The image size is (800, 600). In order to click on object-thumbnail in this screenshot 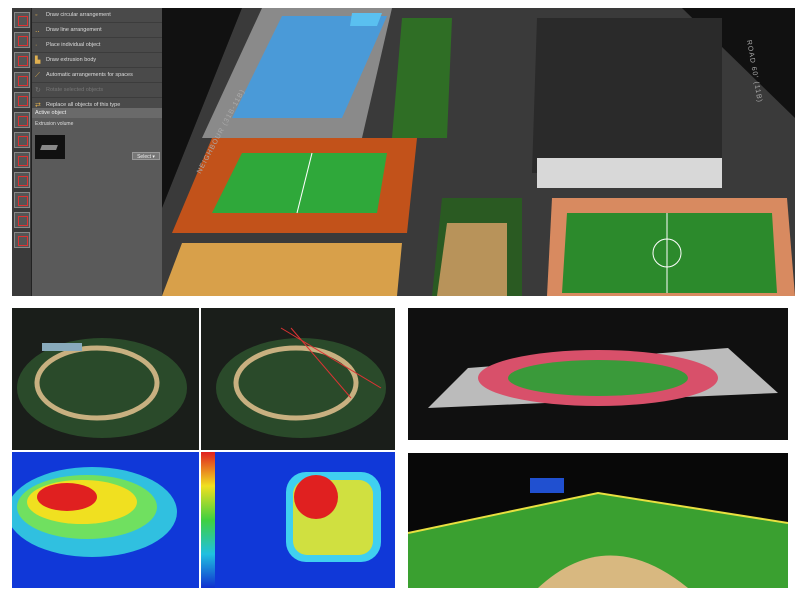, I will do `click(50, 147)`.